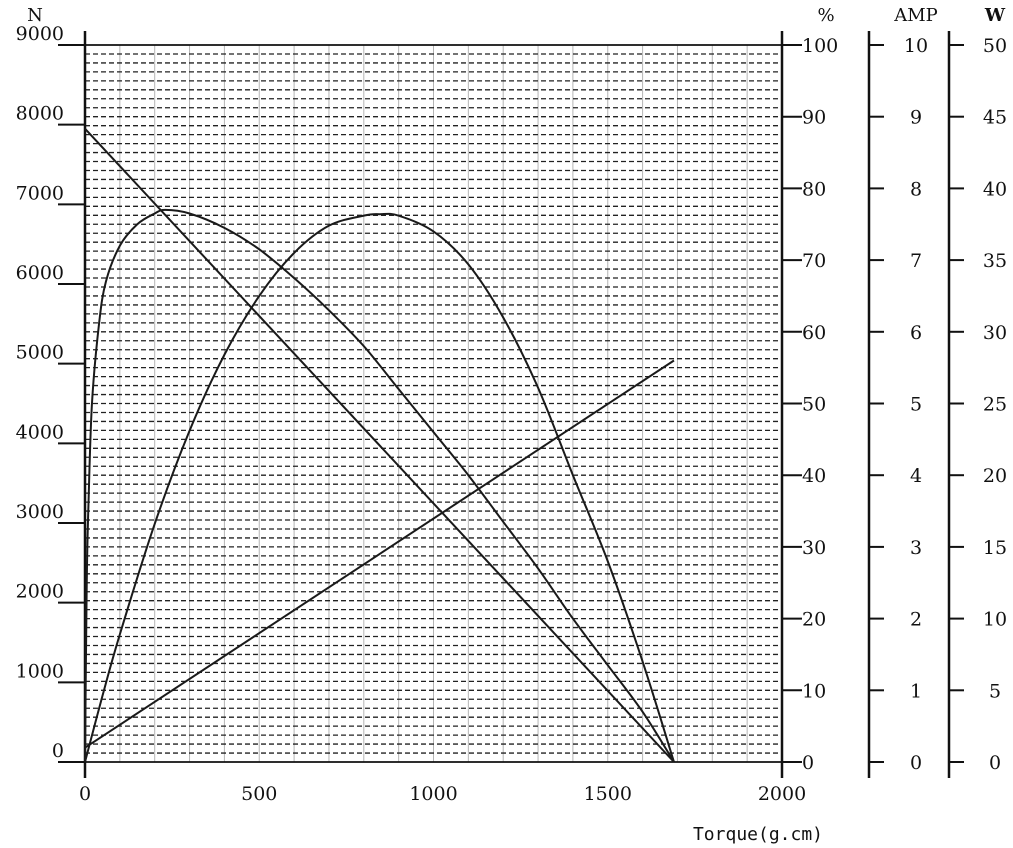 This screenshot has width=1013, height=848. What do you see at coordinates (916, 691) in the screenshot?
I see `amp-axis-tick-label: 1` at bounding box center [916, 691].